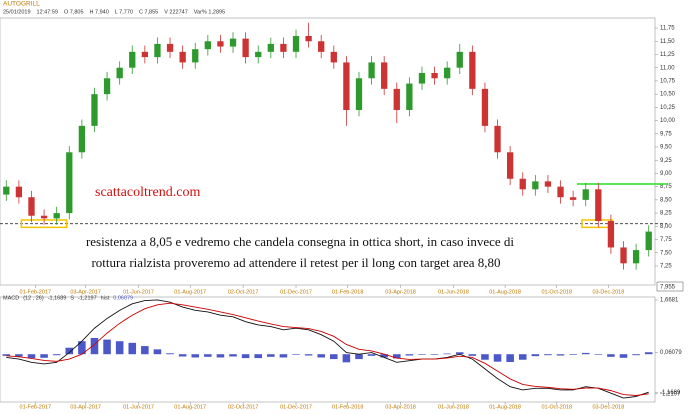 The width and height of the screenshot is (700, 414). What do you see at coordinates (105, 298) in the screenshot?
I see `macd-legend: hist` at bounding box center [105, 298].